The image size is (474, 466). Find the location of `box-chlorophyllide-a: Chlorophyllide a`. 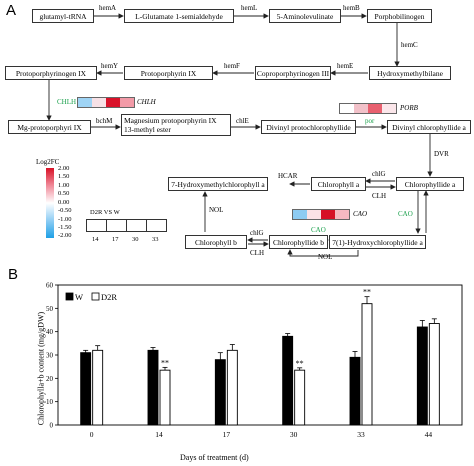

box-chlorophyllide-a: Chlorophyllide a is located at coordinates (430, 184).